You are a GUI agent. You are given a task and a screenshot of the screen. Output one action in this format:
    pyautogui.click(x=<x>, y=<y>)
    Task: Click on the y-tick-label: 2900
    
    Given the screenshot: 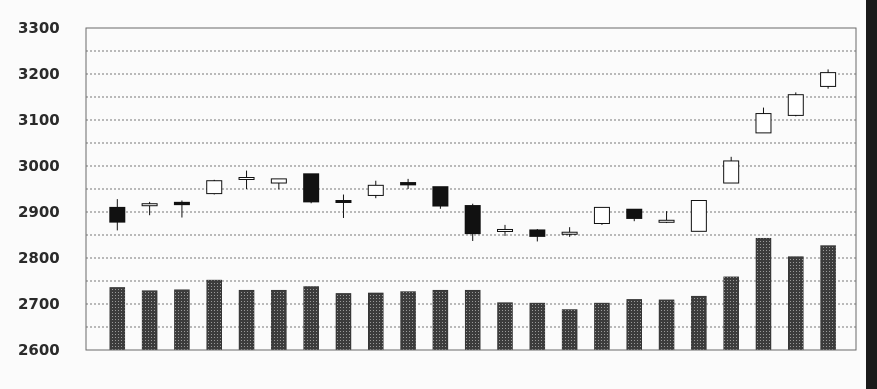 What is the action you would take?
    pyautogui.click(x=39, y=212)
    